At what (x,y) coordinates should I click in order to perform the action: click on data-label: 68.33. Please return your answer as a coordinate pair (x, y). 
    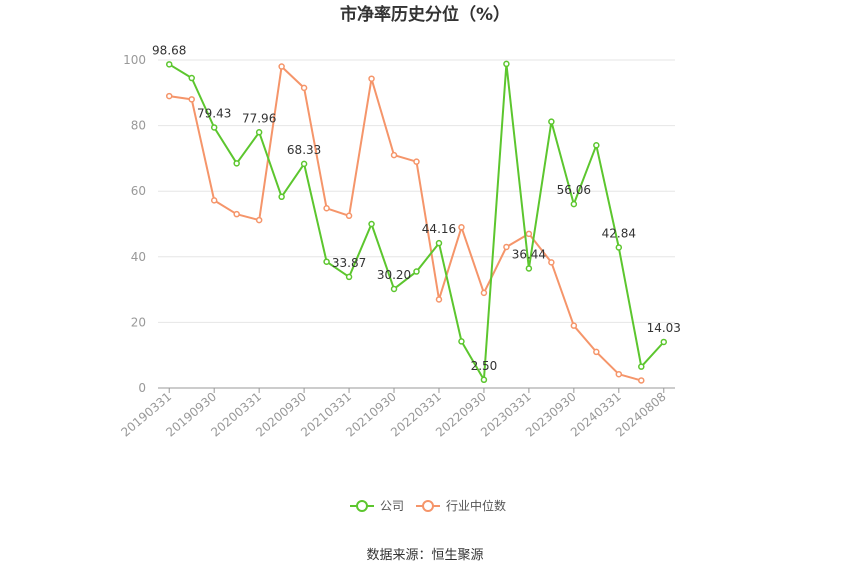
    Looking at the image, I should click on (304, 150).